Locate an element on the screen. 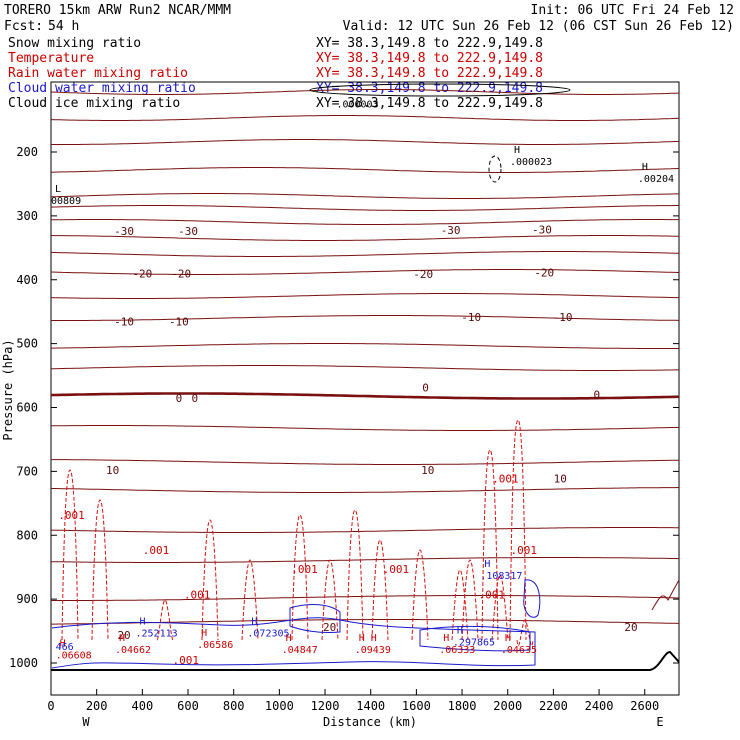  x-axis-label: Distance (km) is located at coordinates (370, 722).